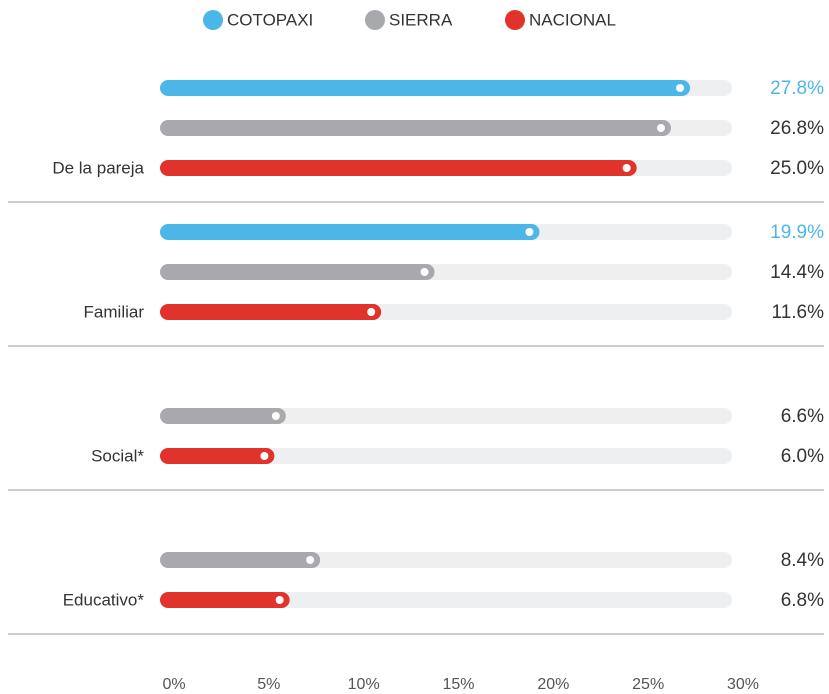  I want to click on value-label: 6.0%, so click(802, 456).